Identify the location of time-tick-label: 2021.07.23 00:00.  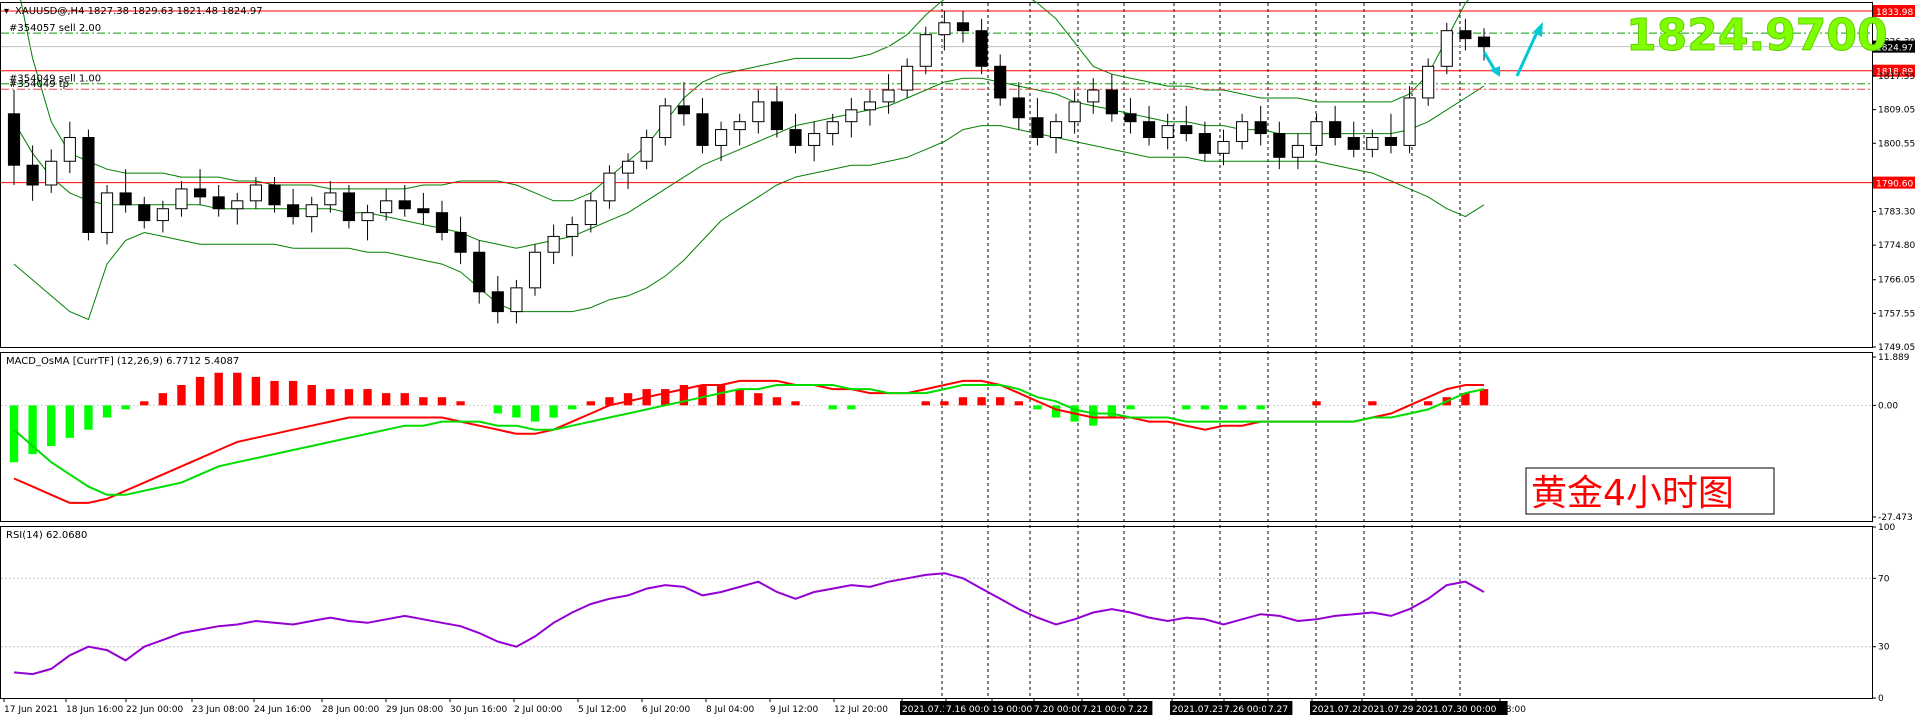
(1212, 710).